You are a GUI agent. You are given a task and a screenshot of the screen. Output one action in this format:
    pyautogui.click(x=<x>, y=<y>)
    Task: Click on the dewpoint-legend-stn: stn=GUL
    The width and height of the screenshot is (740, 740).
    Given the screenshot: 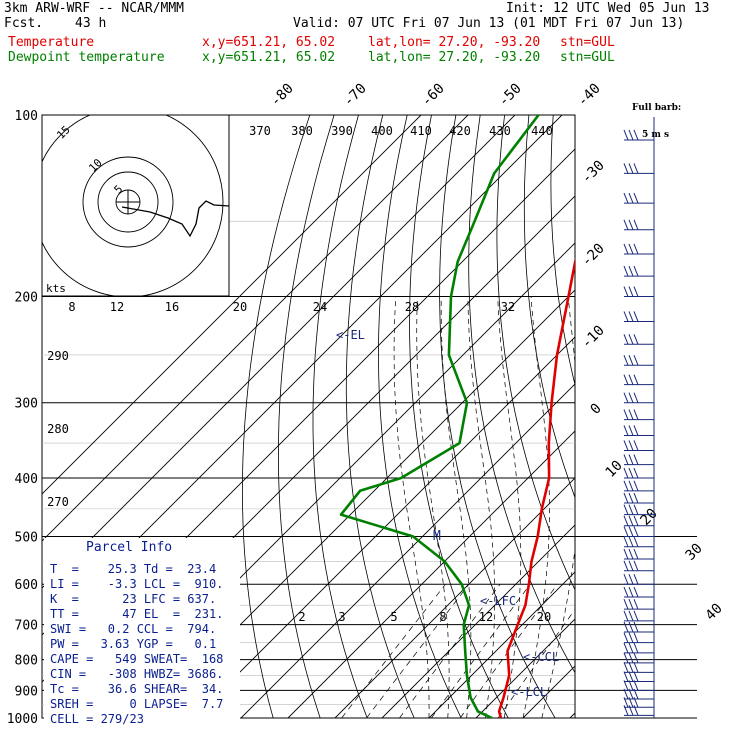 What is the action you would take?
    pyautogui.click(x=587, y=57)
    